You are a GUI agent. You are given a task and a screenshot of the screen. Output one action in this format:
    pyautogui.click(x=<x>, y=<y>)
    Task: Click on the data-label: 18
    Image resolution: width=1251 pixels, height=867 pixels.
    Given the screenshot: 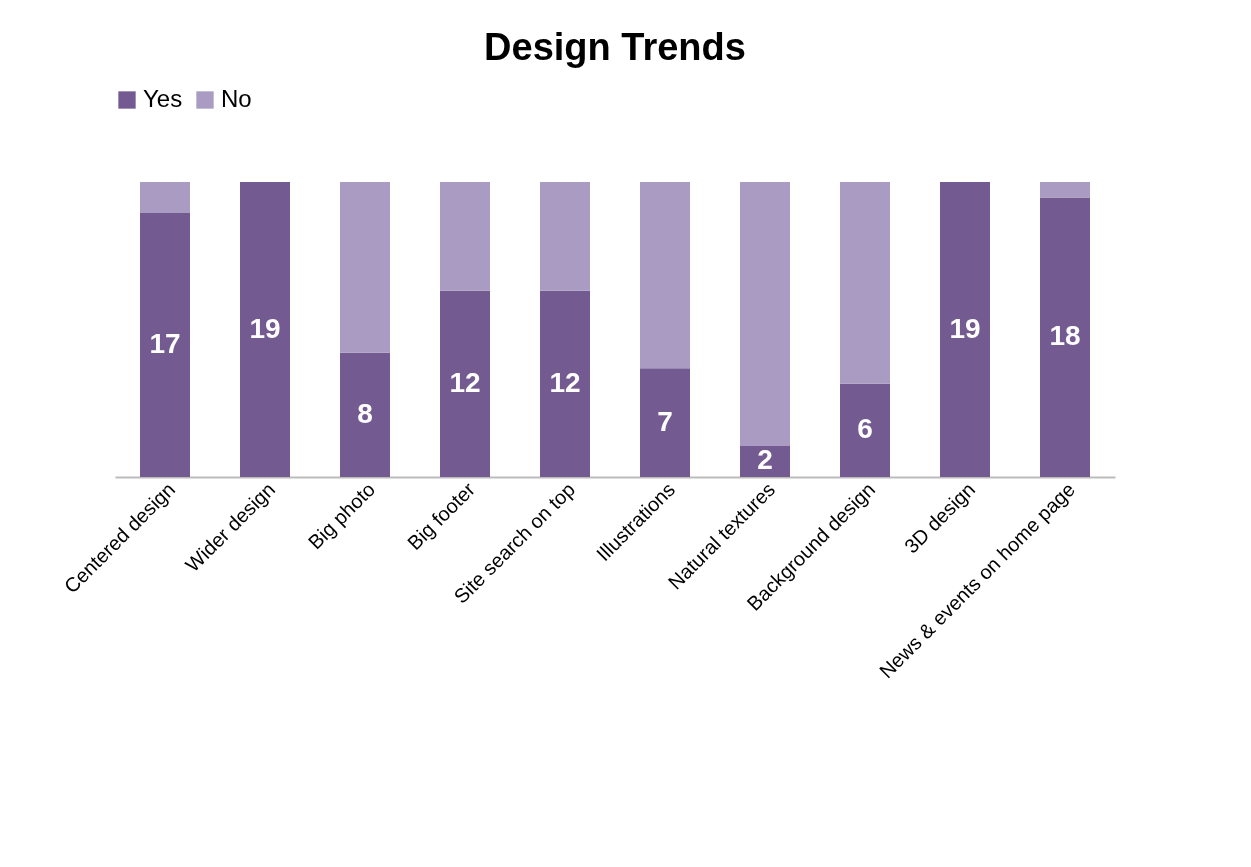 What is the action you would take?
    pyautogui.click(x=1065, y=336)
    